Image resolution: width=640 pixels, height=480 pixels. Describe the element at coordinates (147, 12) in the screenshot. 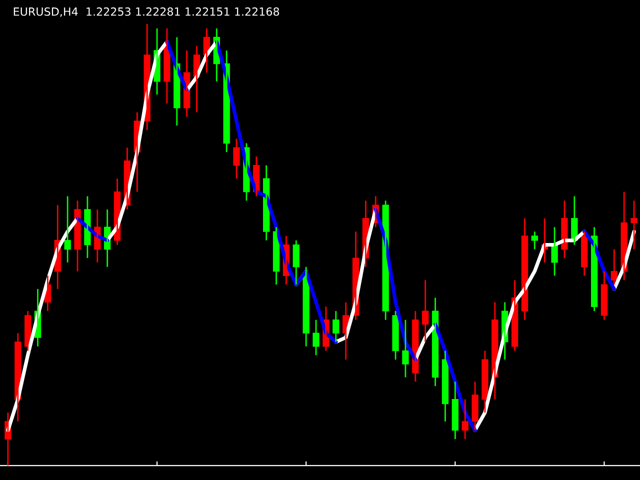

I see `chart-title: EURUSD,H4 1.22253 1.22281 1.22151 1.22168` at that location.